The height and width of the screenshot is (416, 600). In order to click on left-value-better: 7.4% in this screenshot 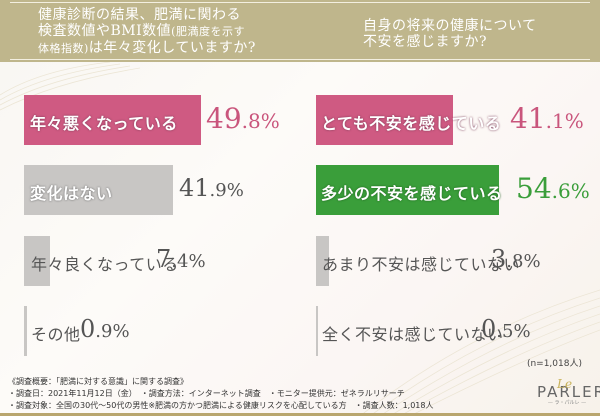, I will do `click(181, 259)`.